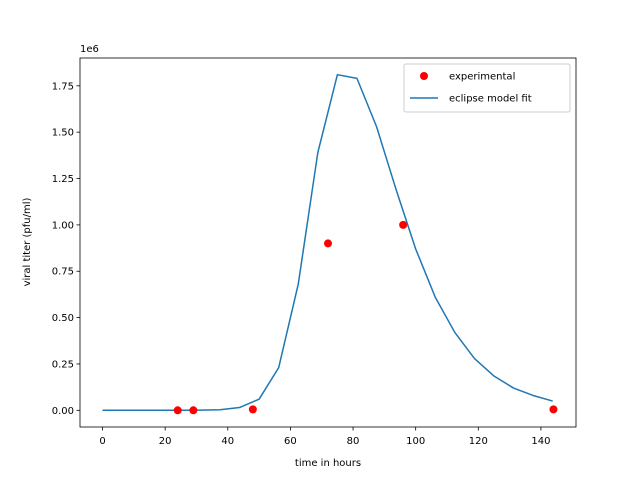 The height and width of the screenshot is (485, 640). Describe the element at coordinates (165, 441) in the screenshot. I see `x-tick-label: 20` at that location.